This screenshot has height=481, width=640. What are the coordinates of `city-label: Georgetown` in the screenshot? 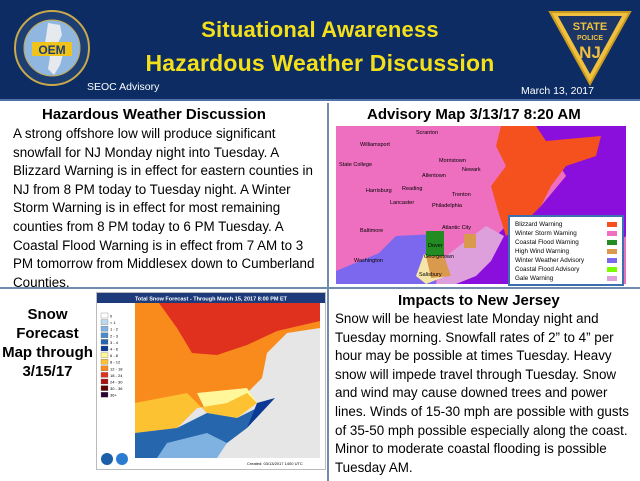 It's located at (439, 257).